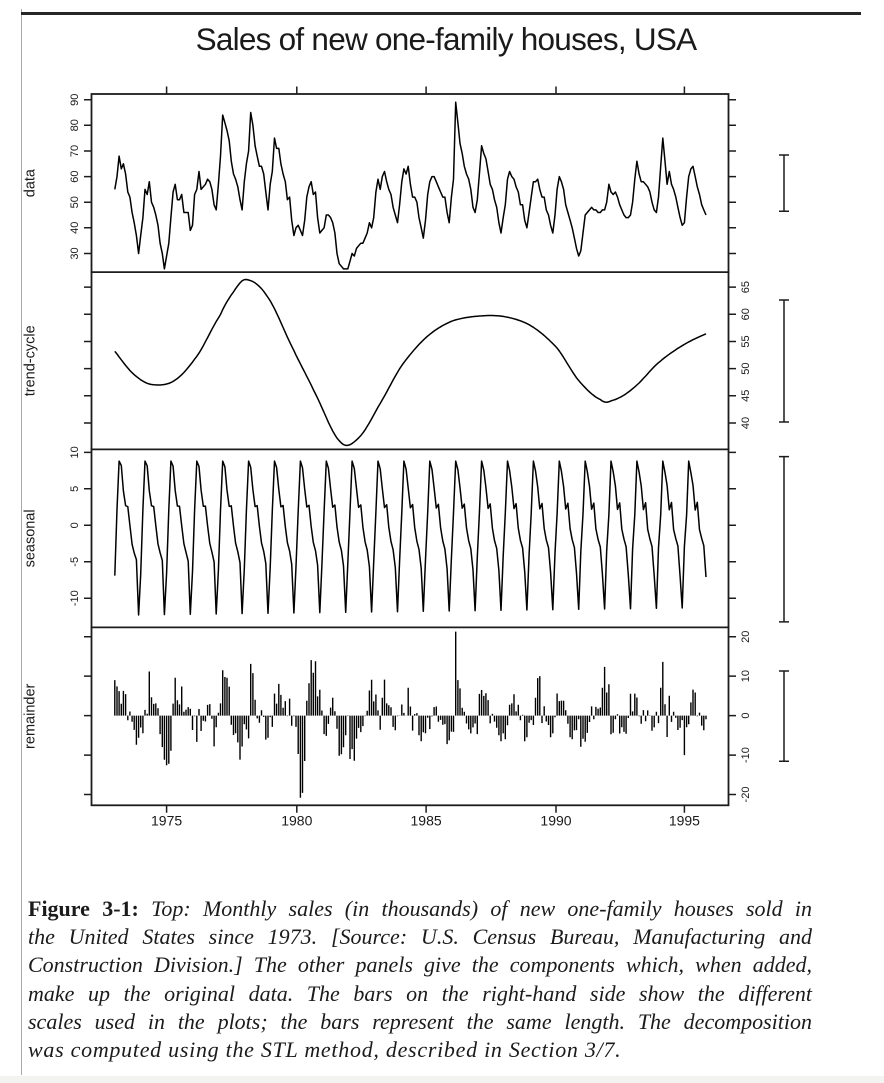  I want to click on svg-text: remainder, so click(30, 715).